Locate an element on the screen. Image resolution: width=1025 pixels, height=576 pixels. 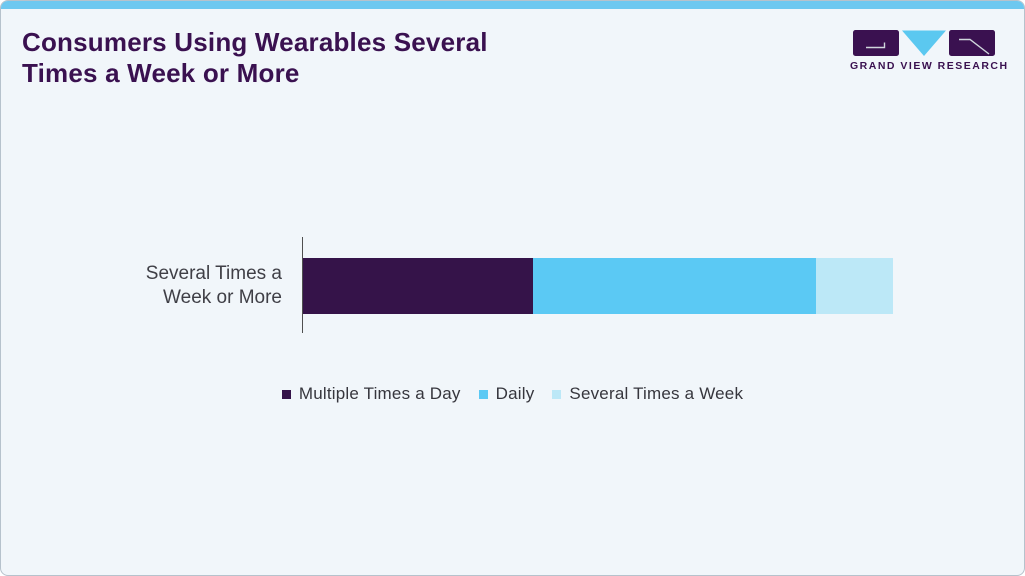
legend-item: Multiple Times a Day is located at coordinates (371, 394).